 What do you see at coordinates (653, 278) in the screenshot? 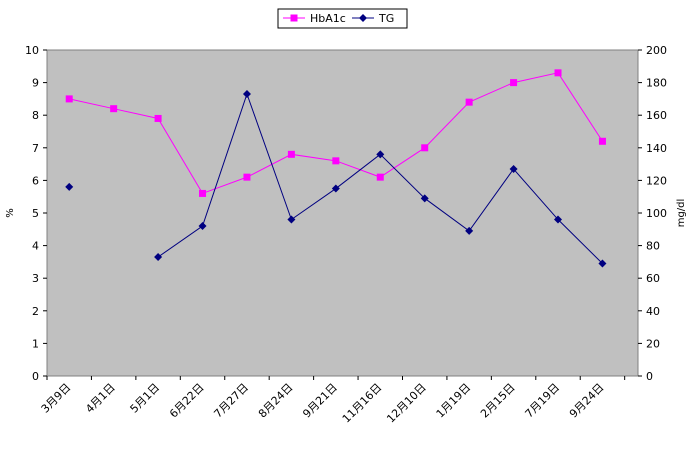
I see `right-axis-tick-label: 60` at bounding box center [653, 278].